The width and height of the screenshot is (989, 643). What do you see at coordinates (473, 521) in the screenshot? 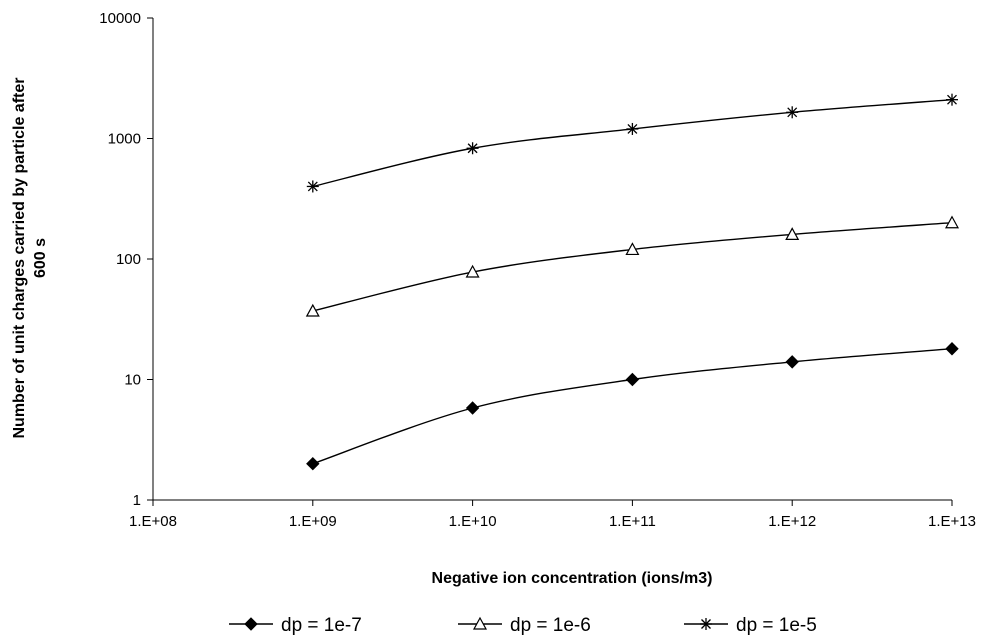
I see `x-tick-label: 1.E+10` at bounding box center [473, 521].